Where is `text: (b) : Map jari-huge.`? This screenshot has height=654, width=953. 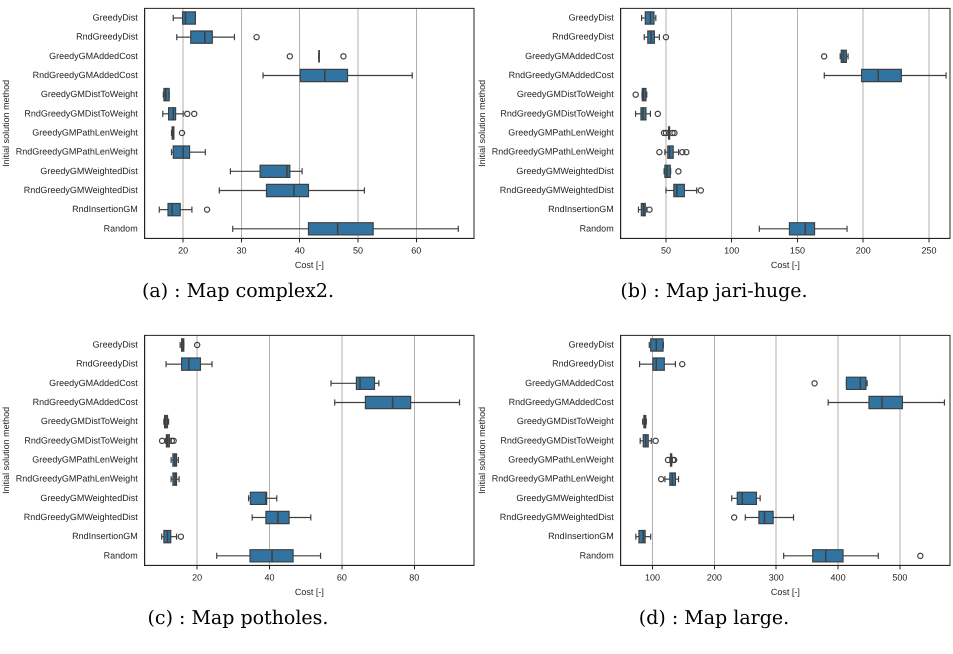 text: (b) : Map jari-huge. is located at coordinates (714, 291).